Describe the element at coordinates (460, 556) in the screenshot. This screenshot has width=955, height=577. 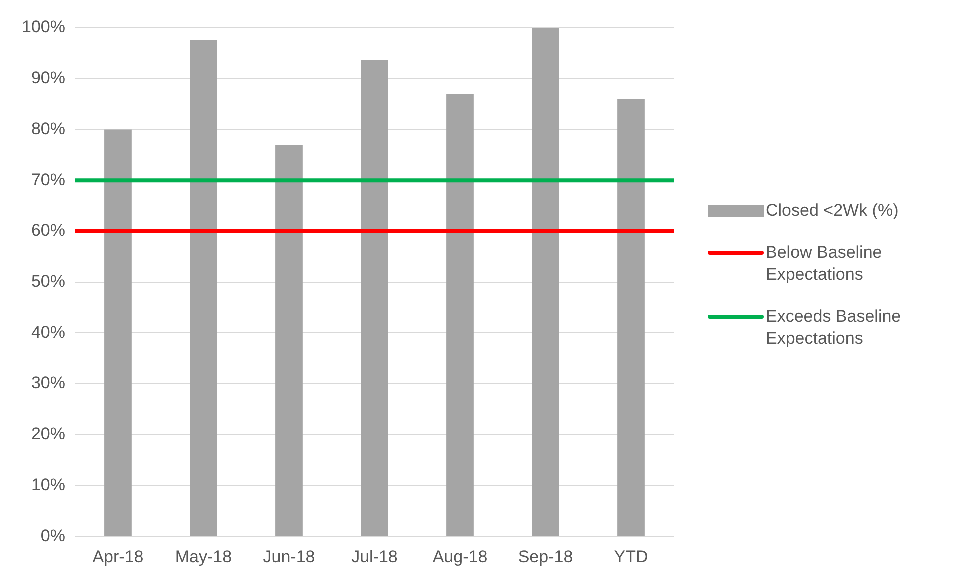
I see `x-tick-label: Aug-18` at that location.